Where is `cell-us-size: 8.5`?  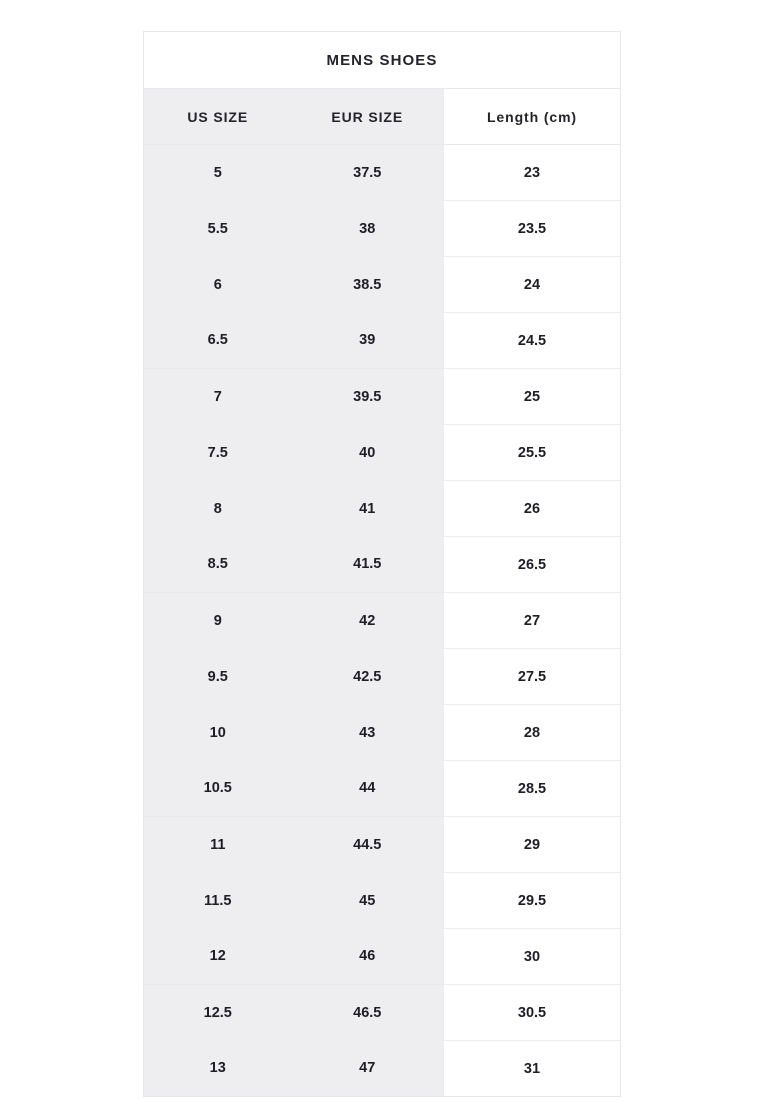 cell-us-size: 8.5 is located at coordinates (217, 564).